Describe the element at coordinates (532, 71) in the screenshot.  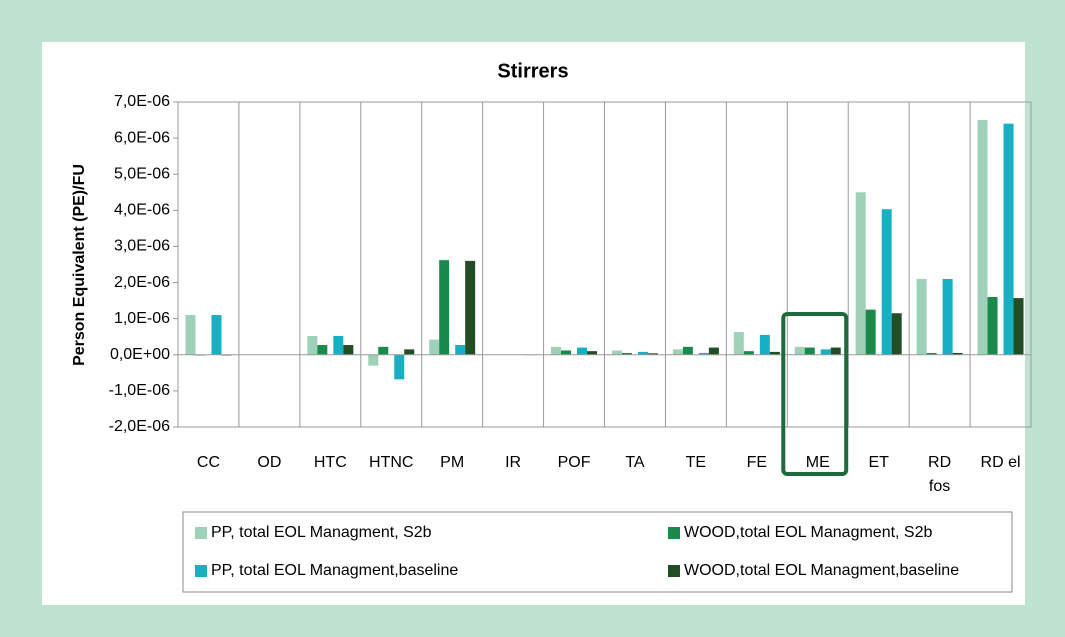
I see `chart-title: Stirrers` at that location.